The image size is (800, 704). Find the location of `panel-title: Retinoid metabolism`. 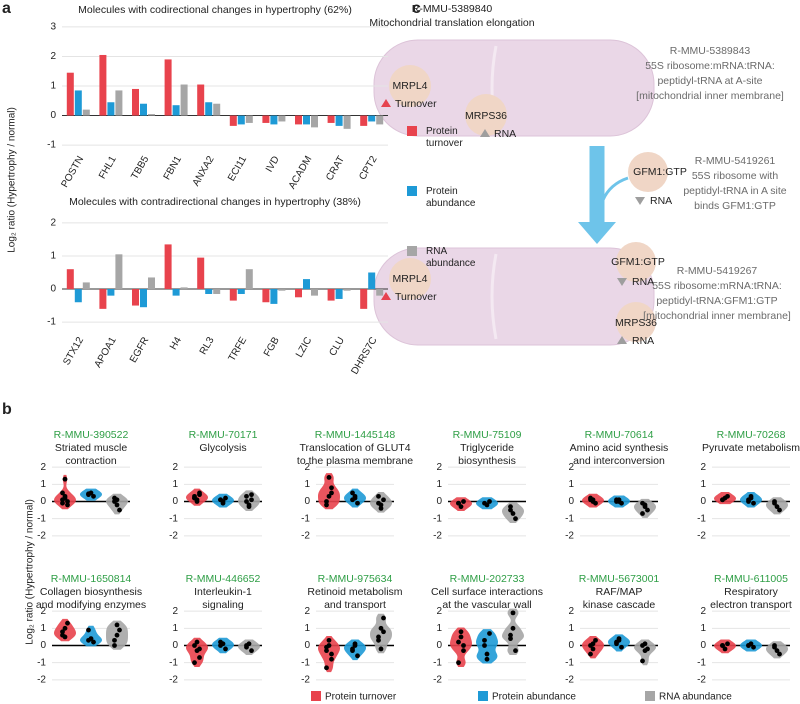

panel-title: Retinoid metabolism is located at coordinates (354, 592).